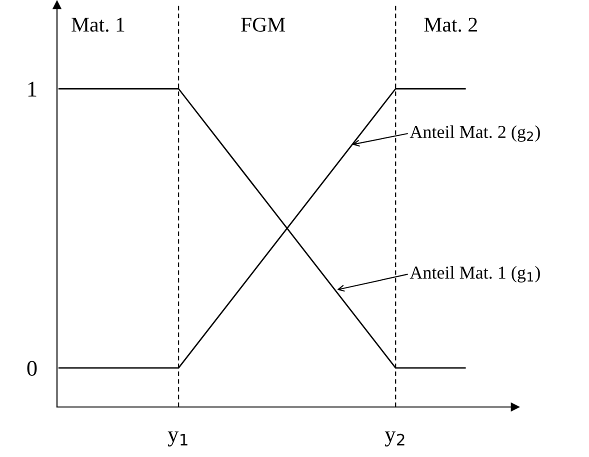  I want to click on annotation: FGM, so click(263, 25).